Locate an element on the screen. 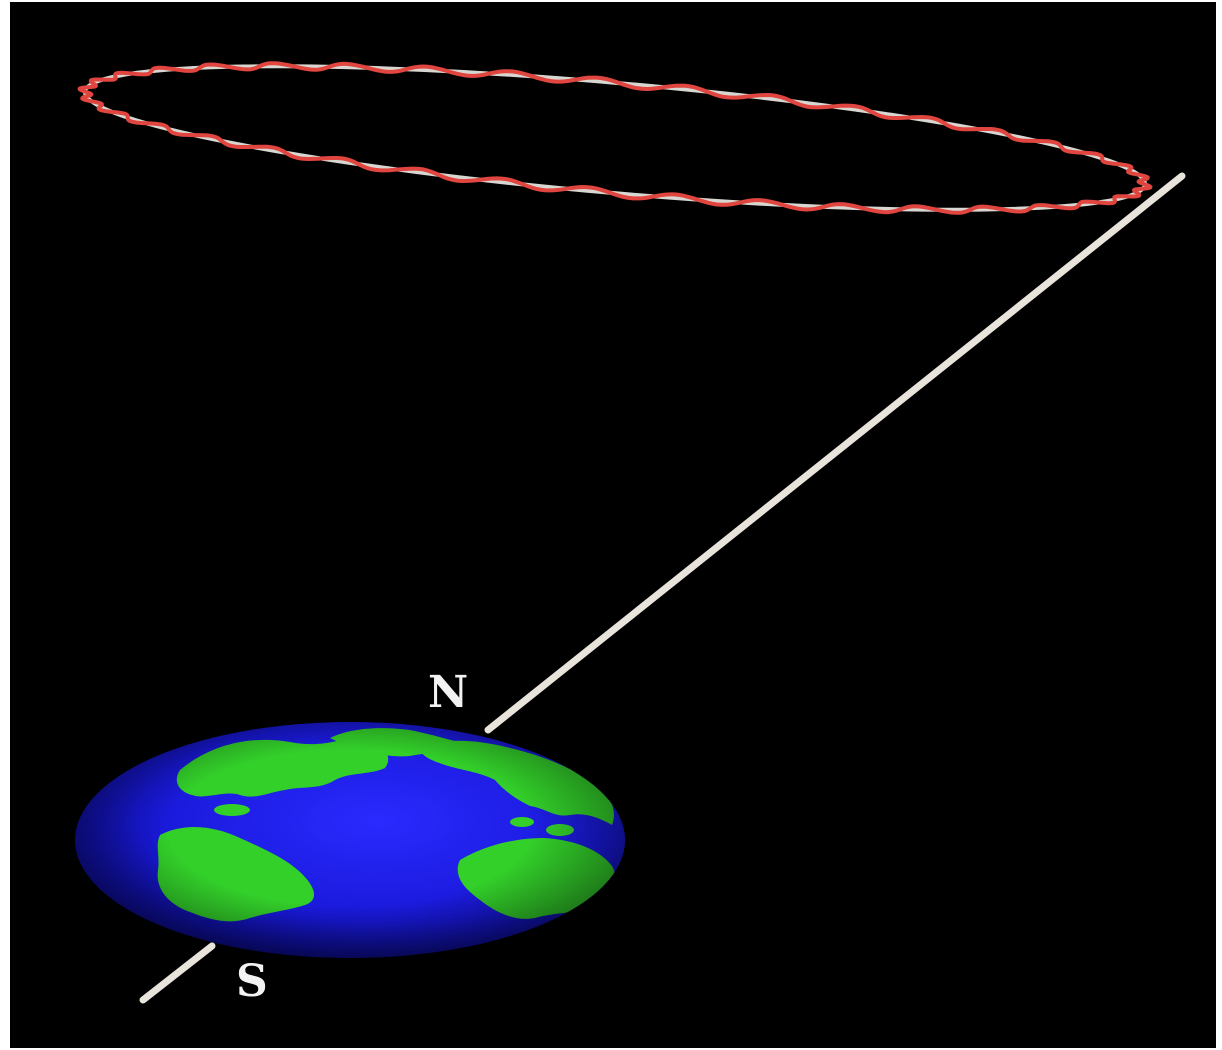 This screenshot has height=1050, width=1222. axis-south-segment is located at coordinates (177, 973).